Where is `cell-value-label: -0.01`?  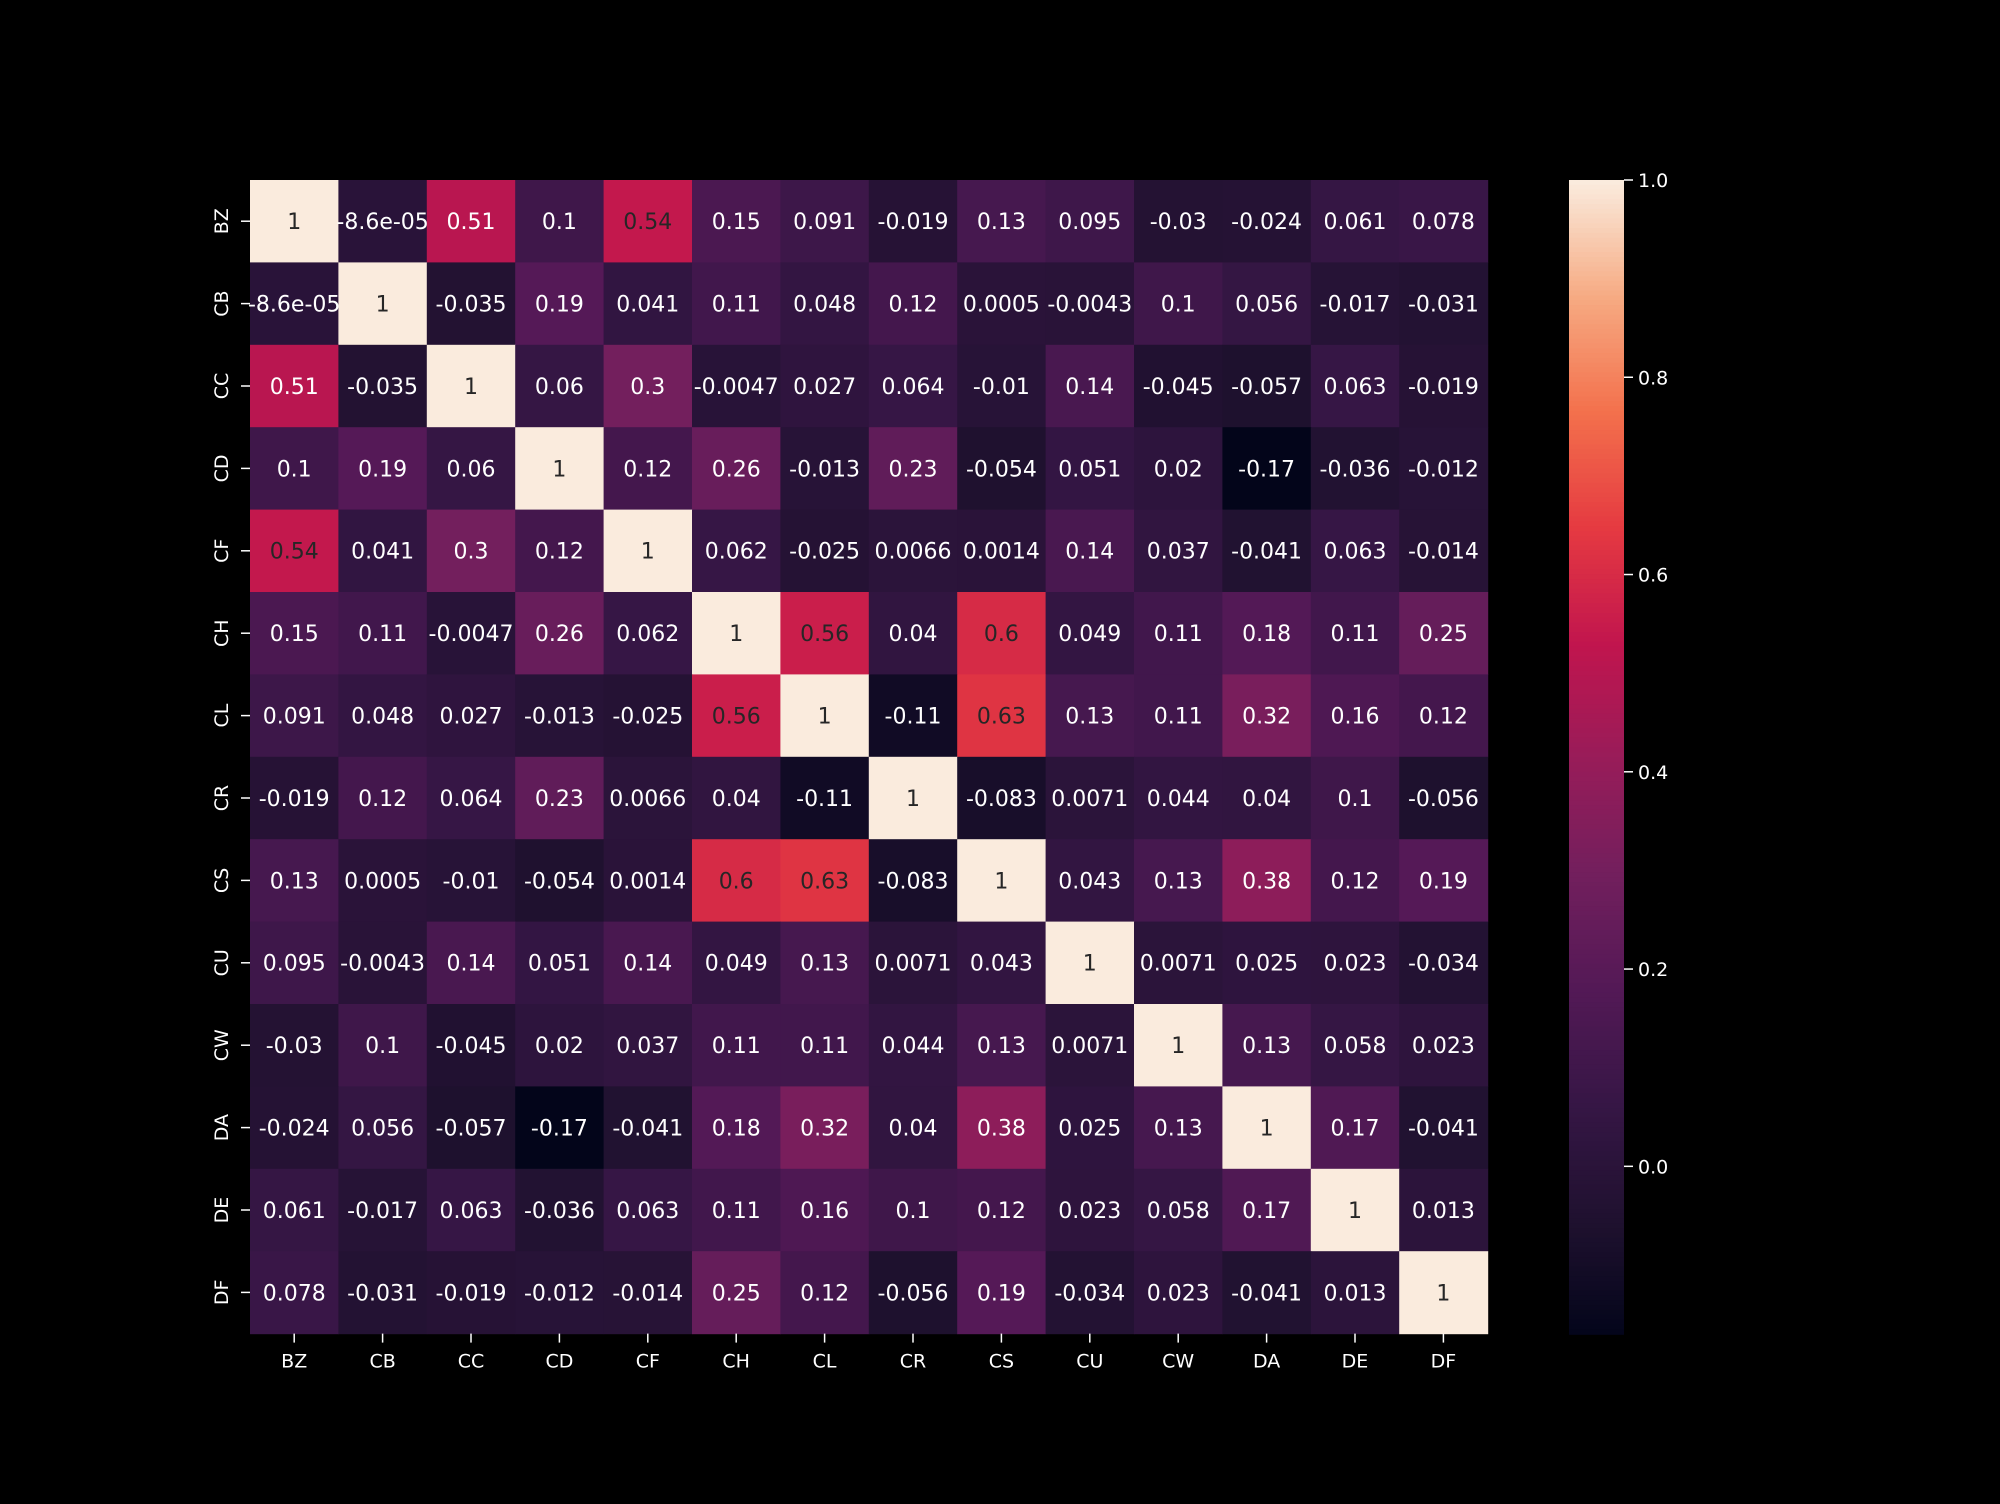
cell-value-label: -0.01 is located at coordinates (471, 881).